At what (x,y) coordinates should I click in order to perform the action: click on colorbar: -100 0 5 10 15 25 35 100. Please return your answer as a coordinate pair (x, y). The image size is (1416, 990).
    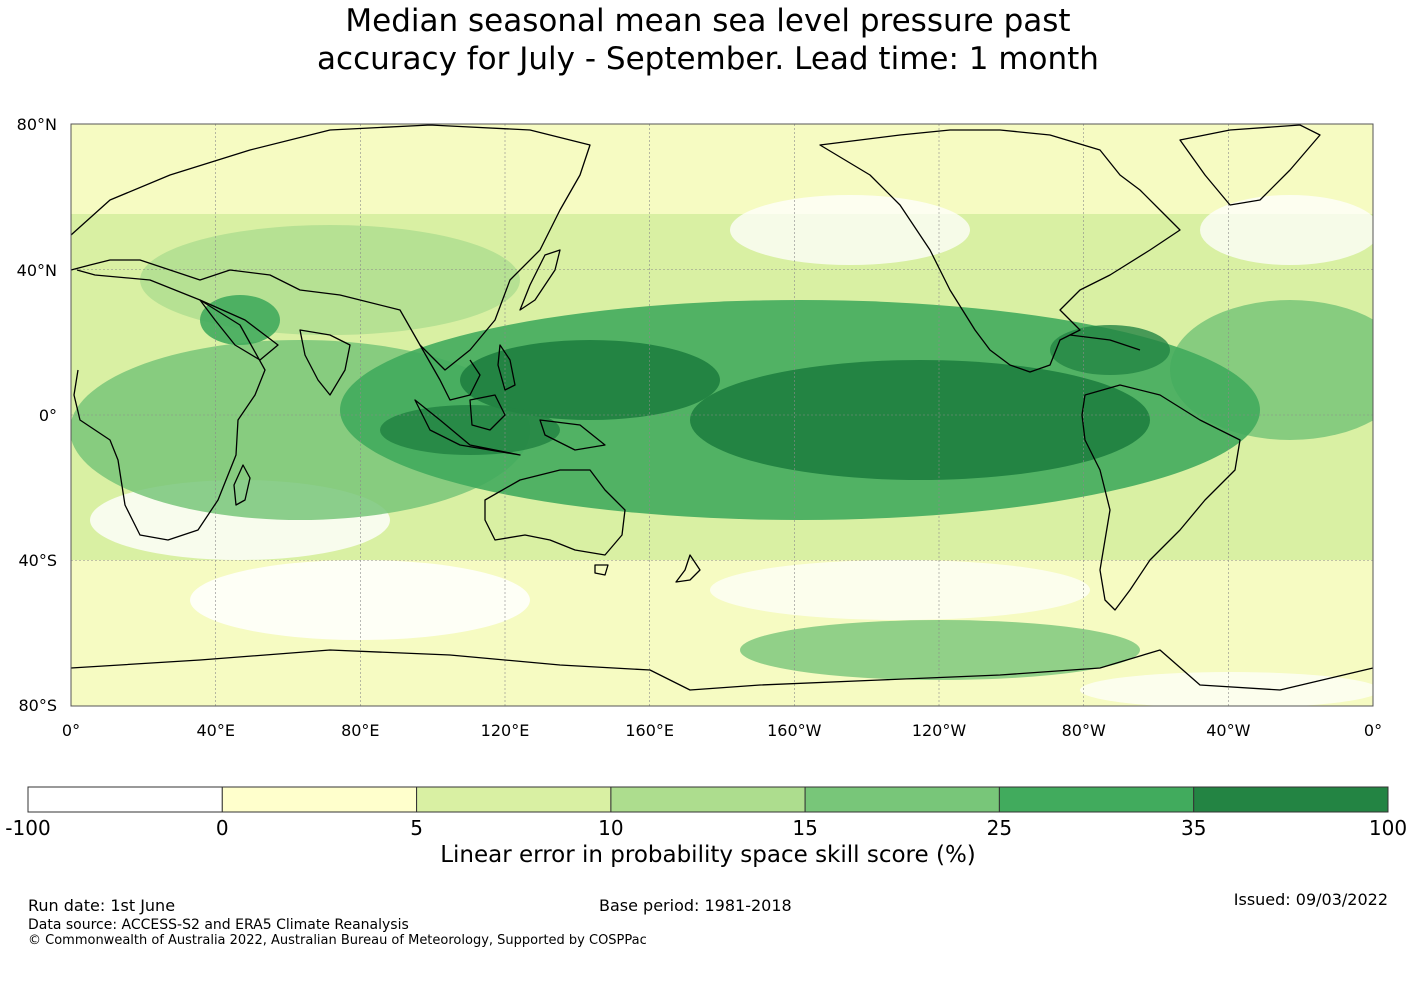
    Looking at the image, I should click on (706, 813).